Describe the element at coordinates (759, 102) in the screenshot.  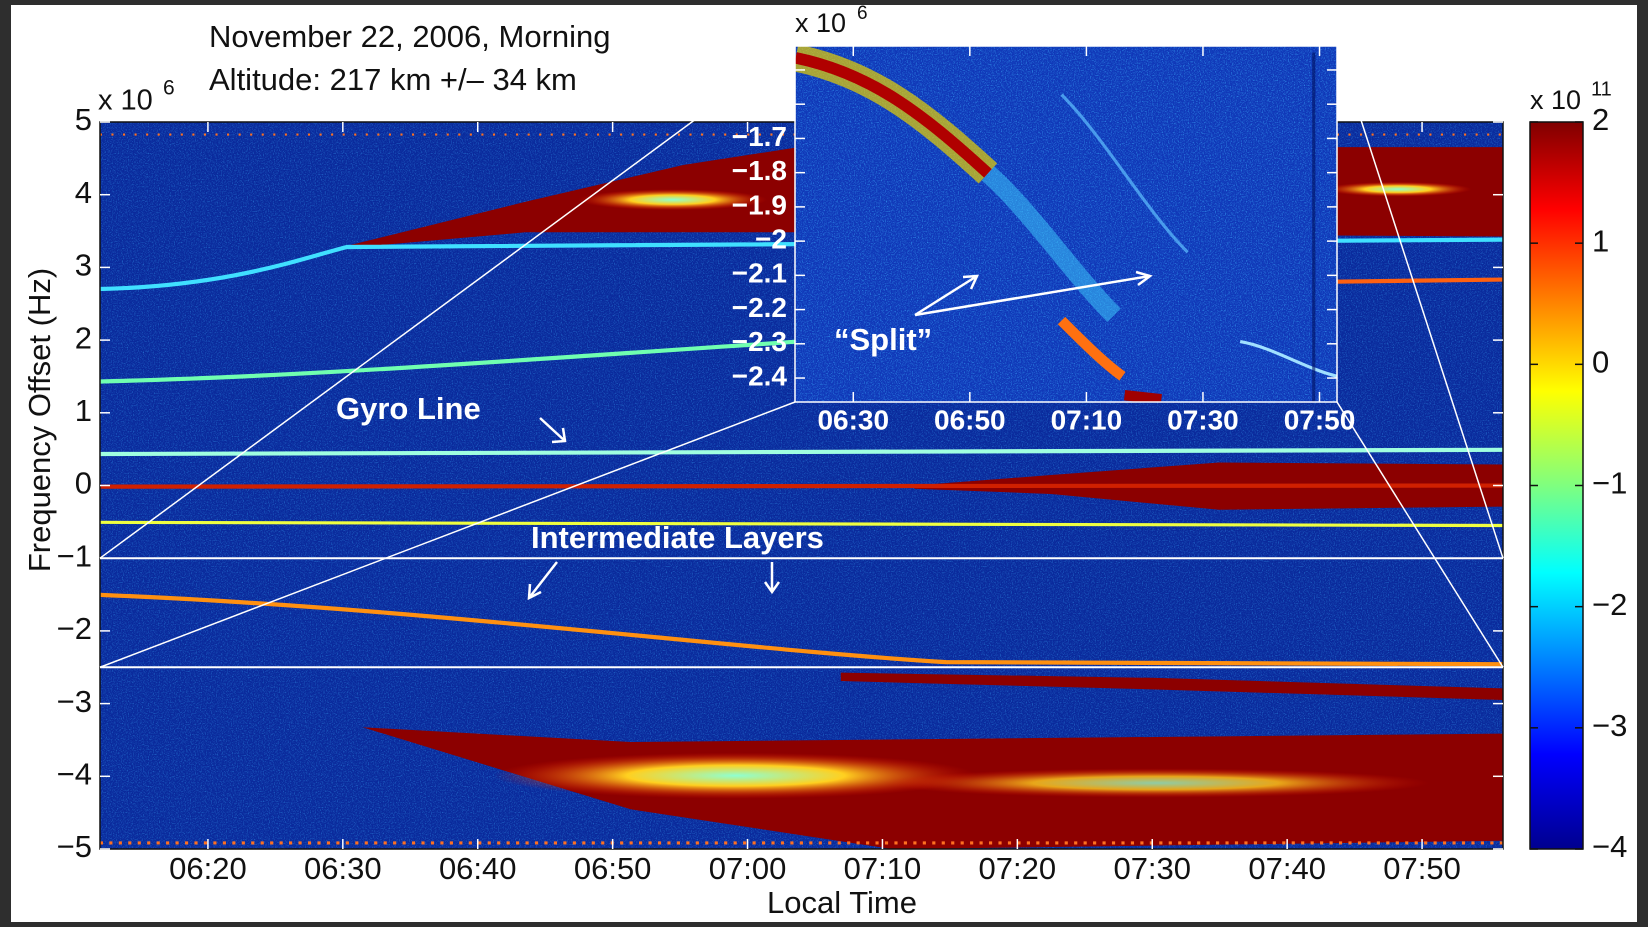
I see `y-tick-label: −1.6` at that location.